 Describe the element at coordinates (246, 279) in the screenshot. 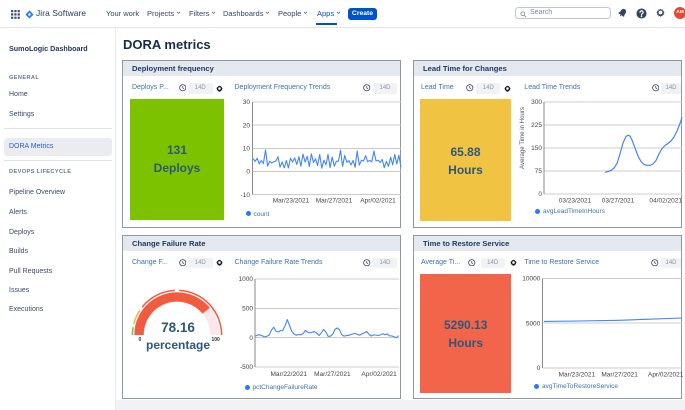

I see `svg-text: 1000` at that location.